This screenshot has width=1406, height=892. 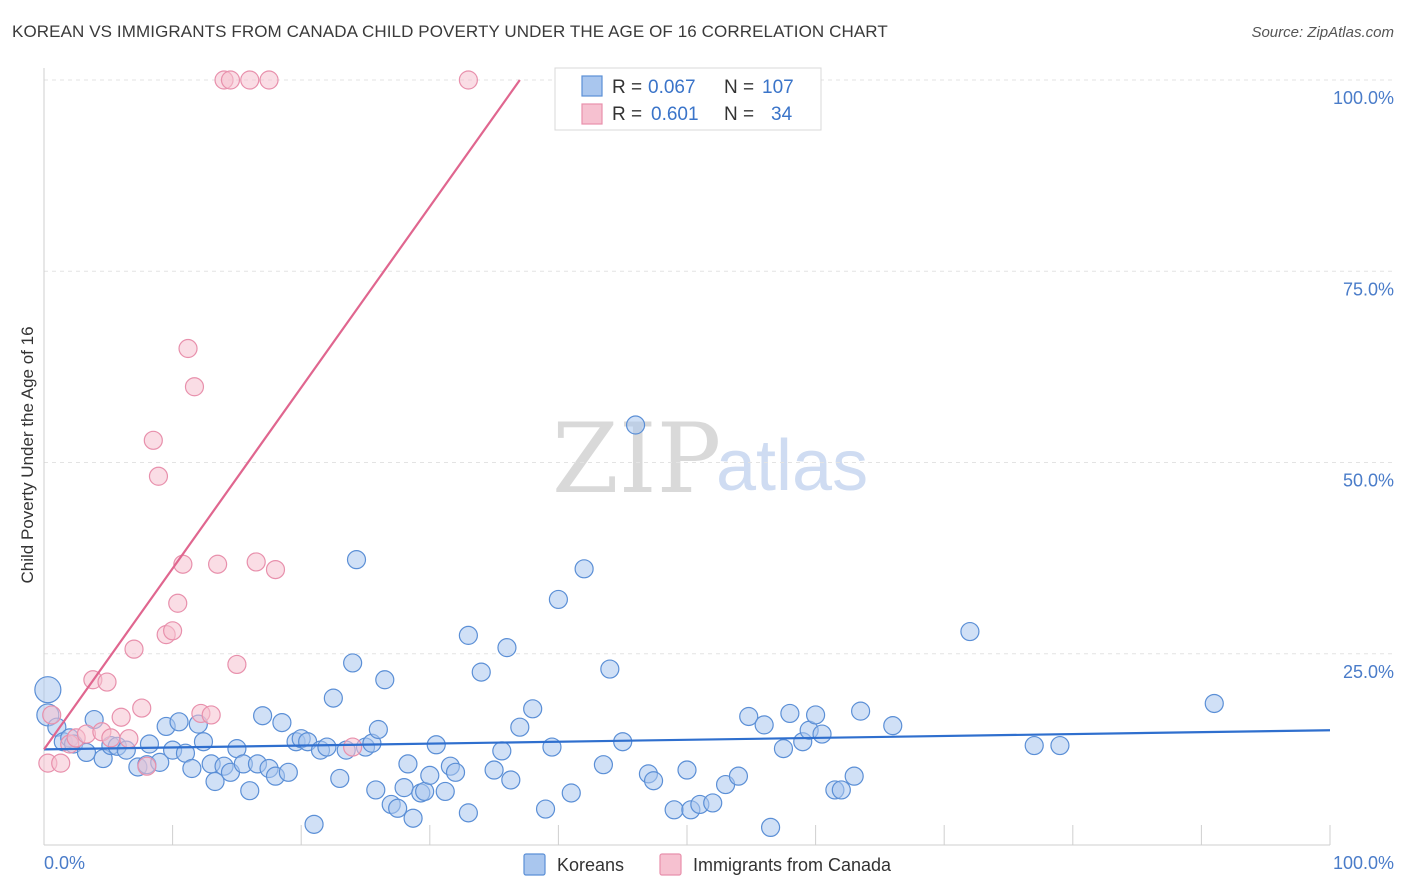 What do you see at coordinates (778, 87) in the screenshot?
I see `legend-n-value-koreans: 107` at bounding box center [778, 87].